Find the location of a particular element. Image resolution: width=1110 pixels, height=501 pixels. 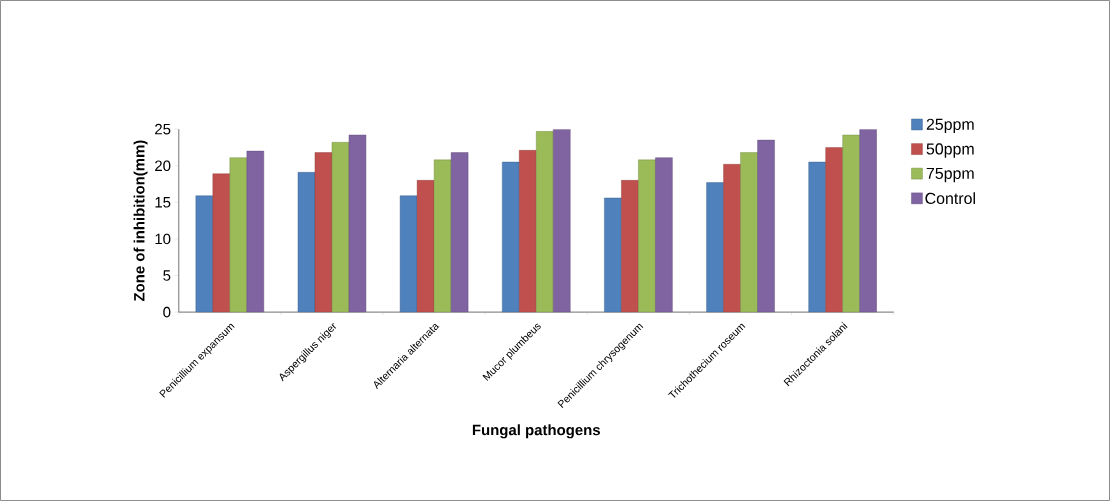

y-tick-label: 5 is located at coordinates (167, 275).